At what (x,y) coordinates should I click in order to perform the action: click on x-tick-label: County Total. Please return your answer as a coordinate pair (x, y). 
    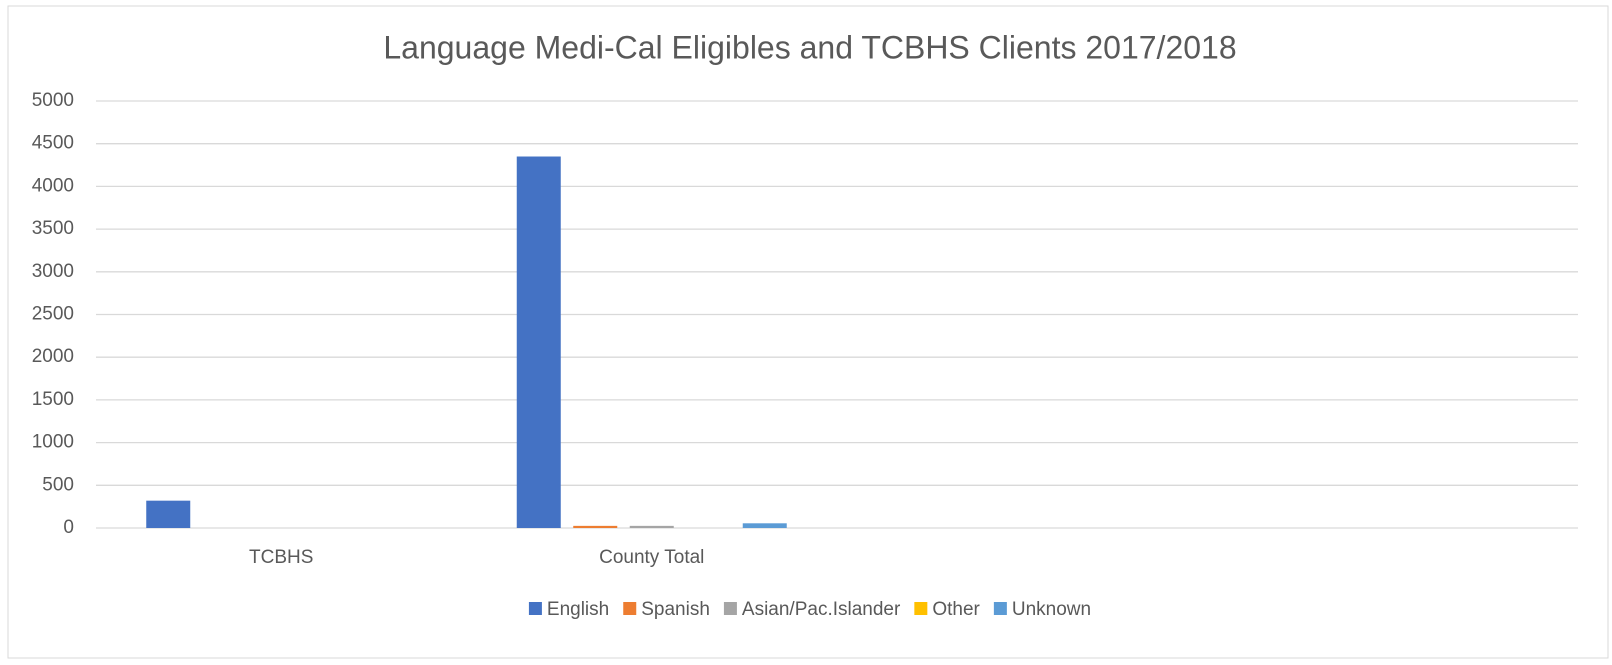
    Looking at the image, I should click on (651, 557).